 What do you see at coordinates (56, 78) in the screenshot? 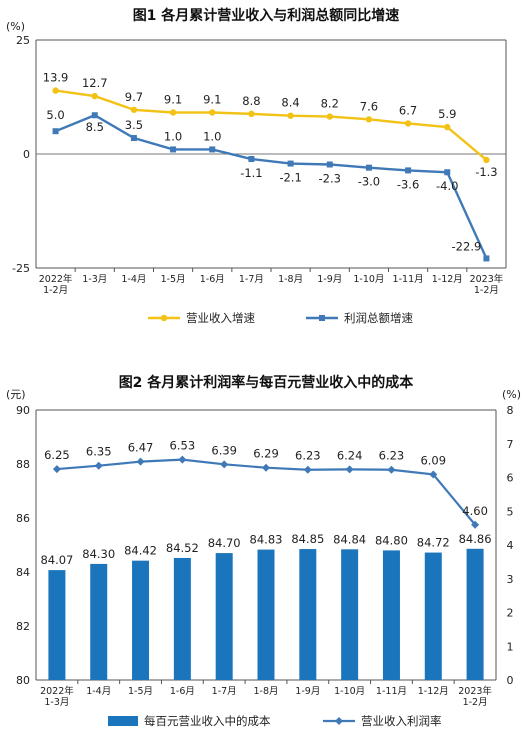
I see `chart1-revenue-data-label: 13.9` at bounding box center [56, 78].